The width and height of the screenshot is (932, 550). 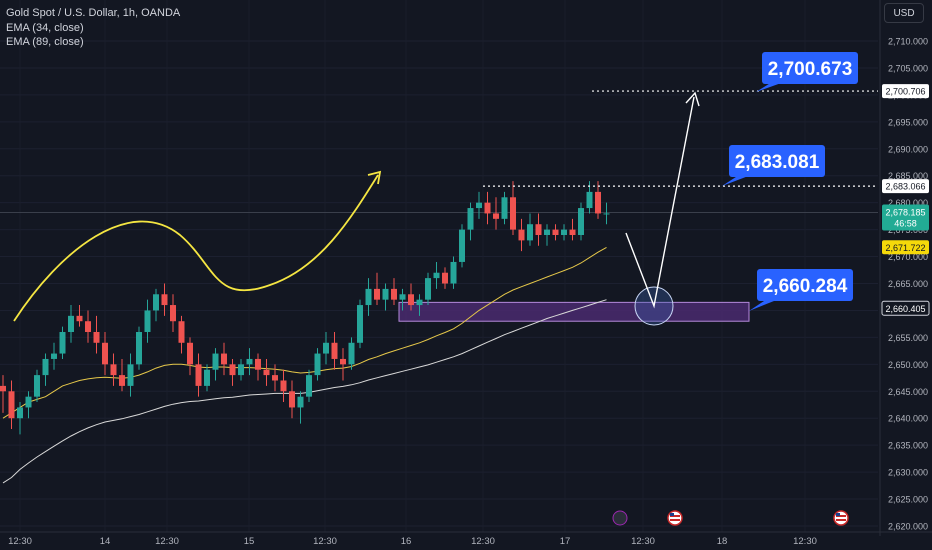 What do you see at coordinates (660, 202) in the screenshot?
I see `projection-arrow` at bounding box center [660, 202].